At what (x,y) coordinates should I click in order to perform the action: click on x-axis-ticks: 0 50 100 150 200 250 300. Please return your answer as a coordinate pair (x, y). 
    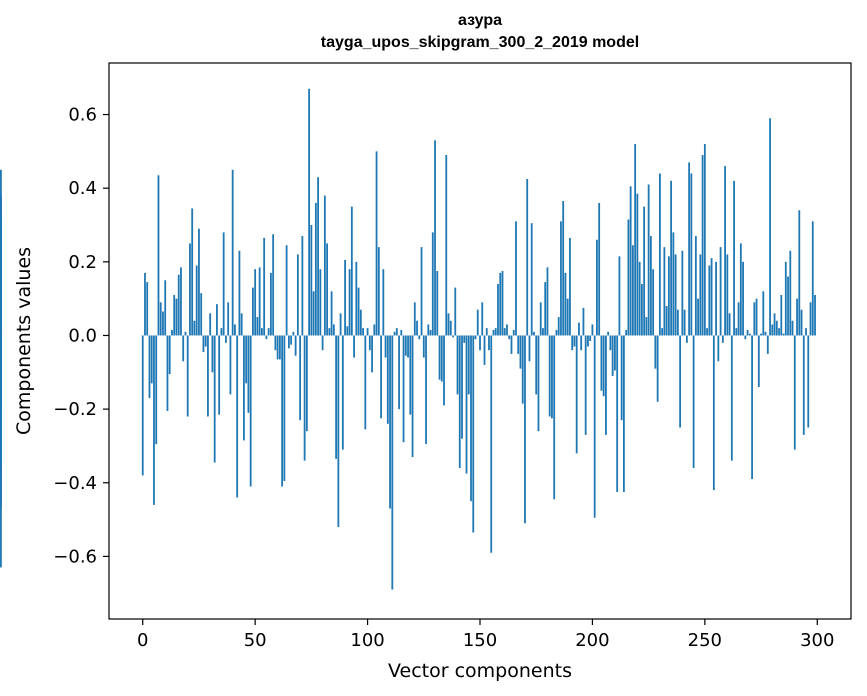
    Looking at the image, I should click on (485, 635).